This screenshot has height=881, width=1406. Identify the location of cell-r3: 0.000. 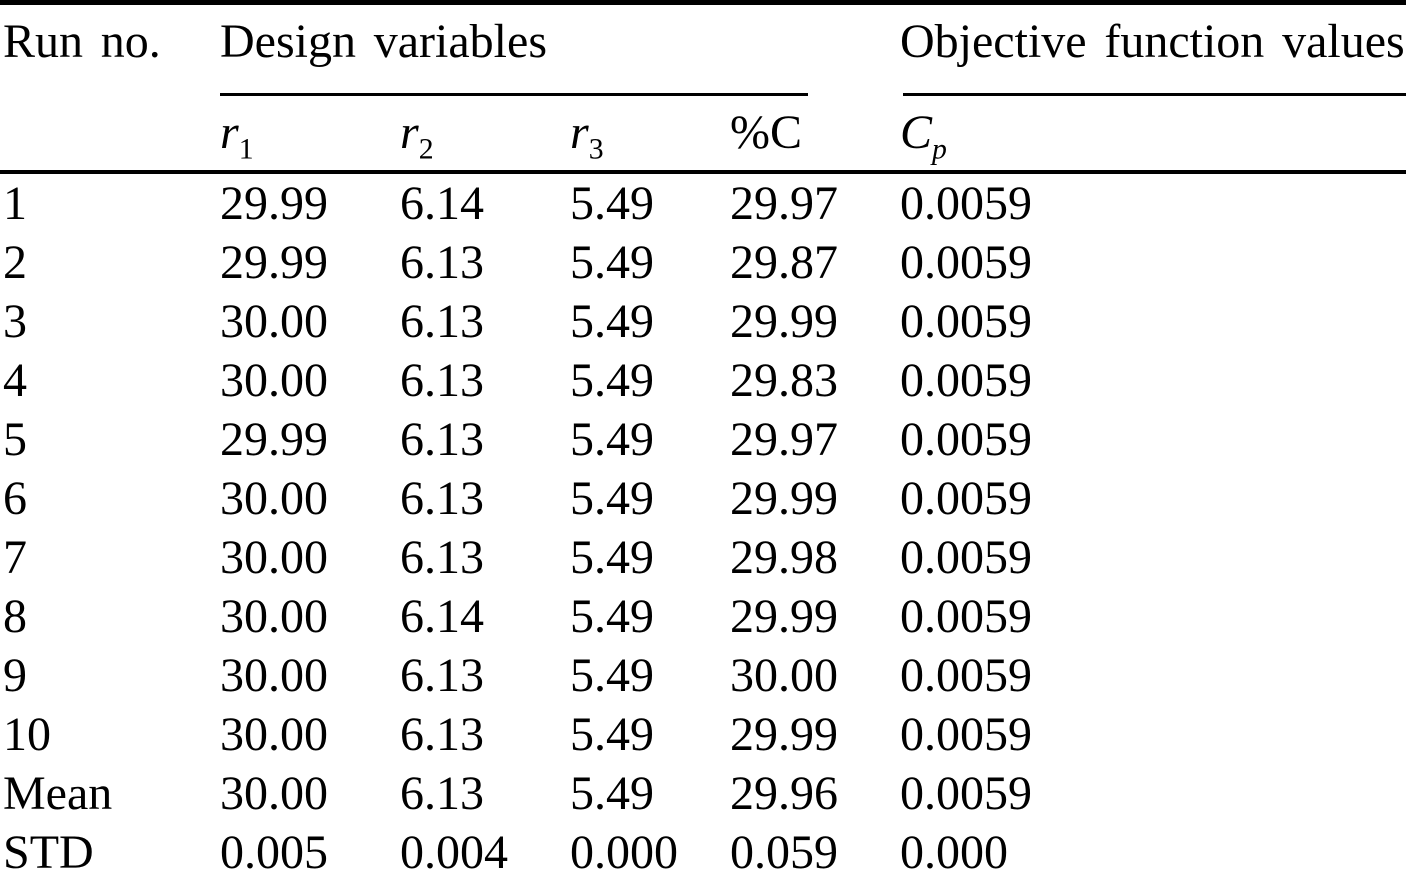
(624, 852).